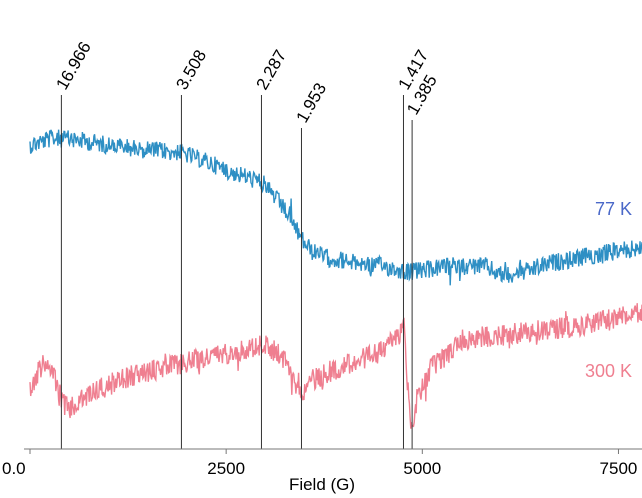 This screenshot has height=498, width=642. Describe the element at coordinates (271, 70) in the screenshot. I see `g-marker-label: 2.287` at that location.